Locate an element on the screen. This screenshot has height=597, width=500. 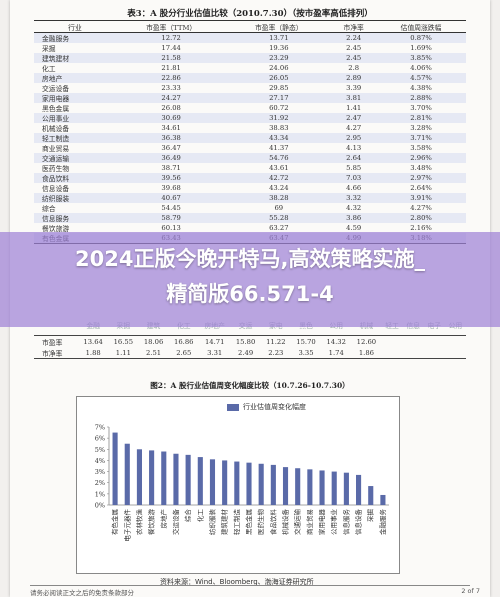
table-cell: 36.38 is located at coordinates (171, 138).